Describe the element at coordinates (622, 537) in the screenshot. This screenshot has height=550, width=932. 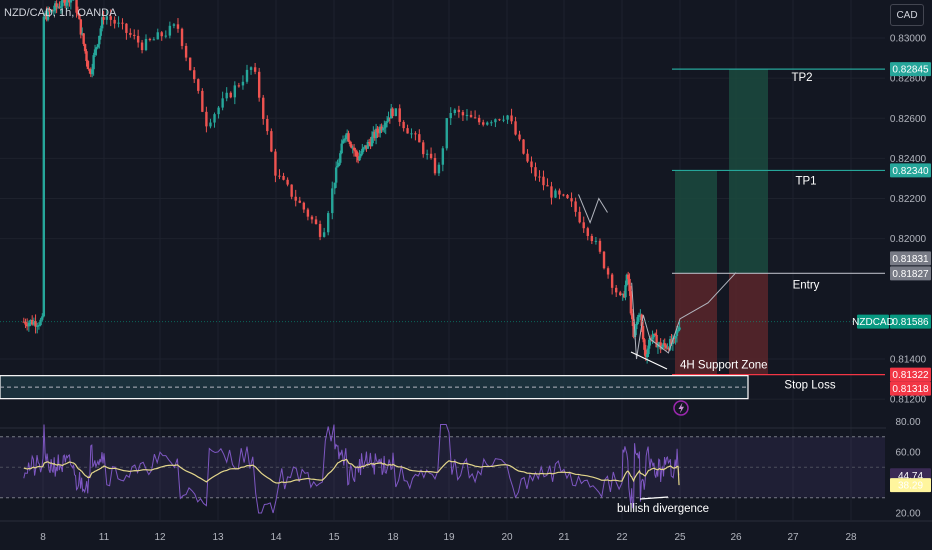
I see `time-tick-label: 22` at that location.